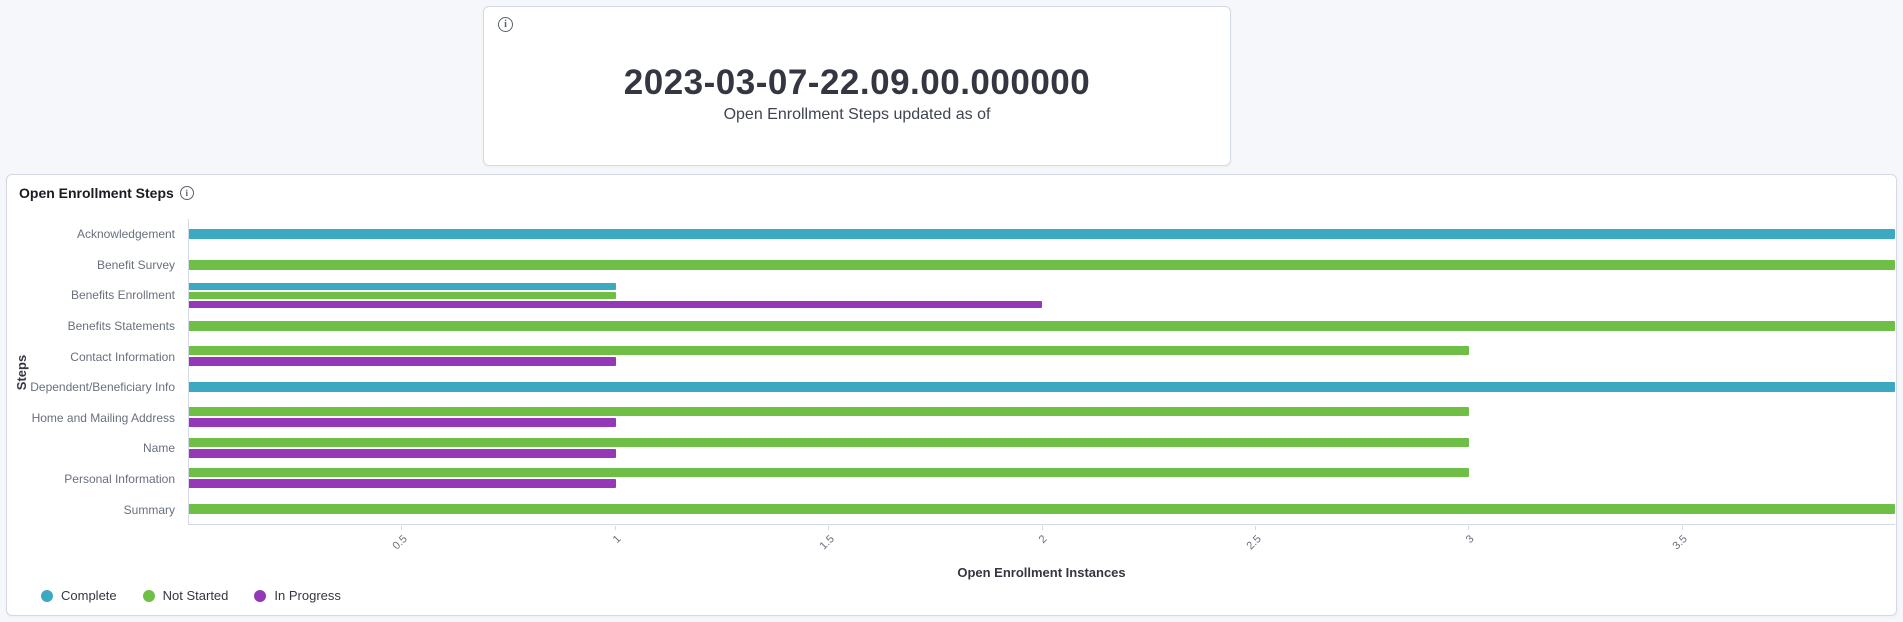  What do you see at coordinates (400, 543) in the screenshot?
I see `x-tick-label: 0.5` at bounding box center [400, 543].